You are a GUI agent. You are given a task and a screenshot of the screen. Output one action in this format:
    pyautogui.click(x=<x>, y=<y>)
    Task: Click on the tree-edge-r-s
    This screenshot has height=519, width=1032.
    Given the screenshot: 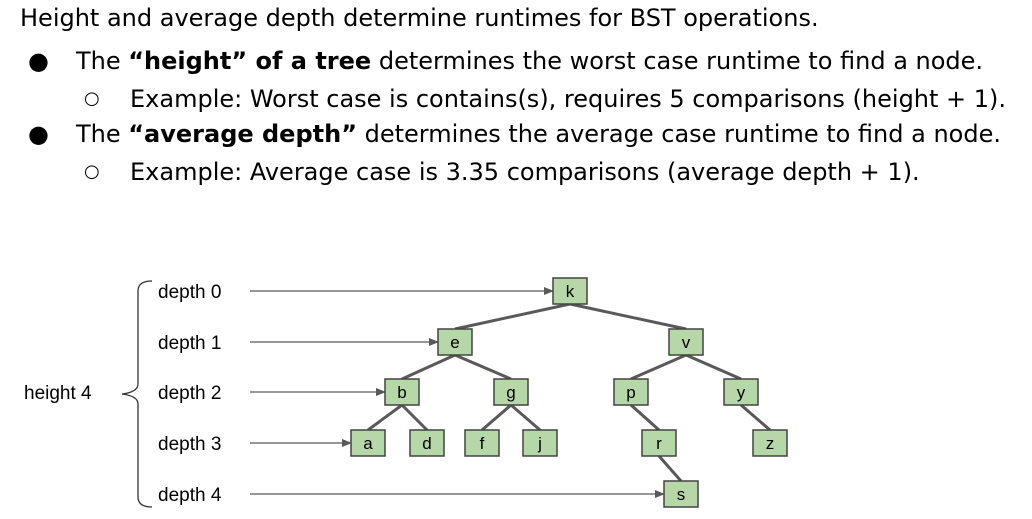 What is the action you would take?
    pyautogui.click(x=670, y=468)
    